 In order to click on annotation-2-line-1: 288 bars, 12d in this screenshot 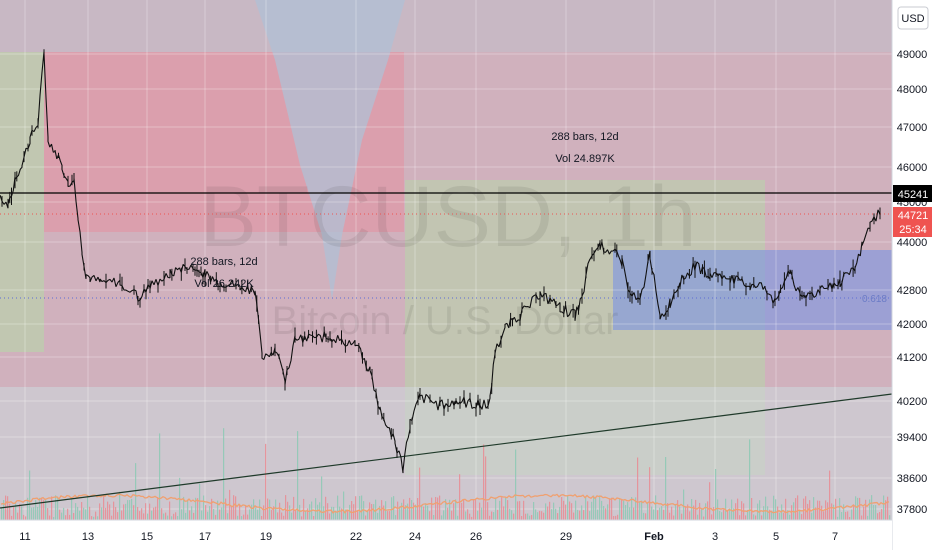, I will do `click(223, 262)`.